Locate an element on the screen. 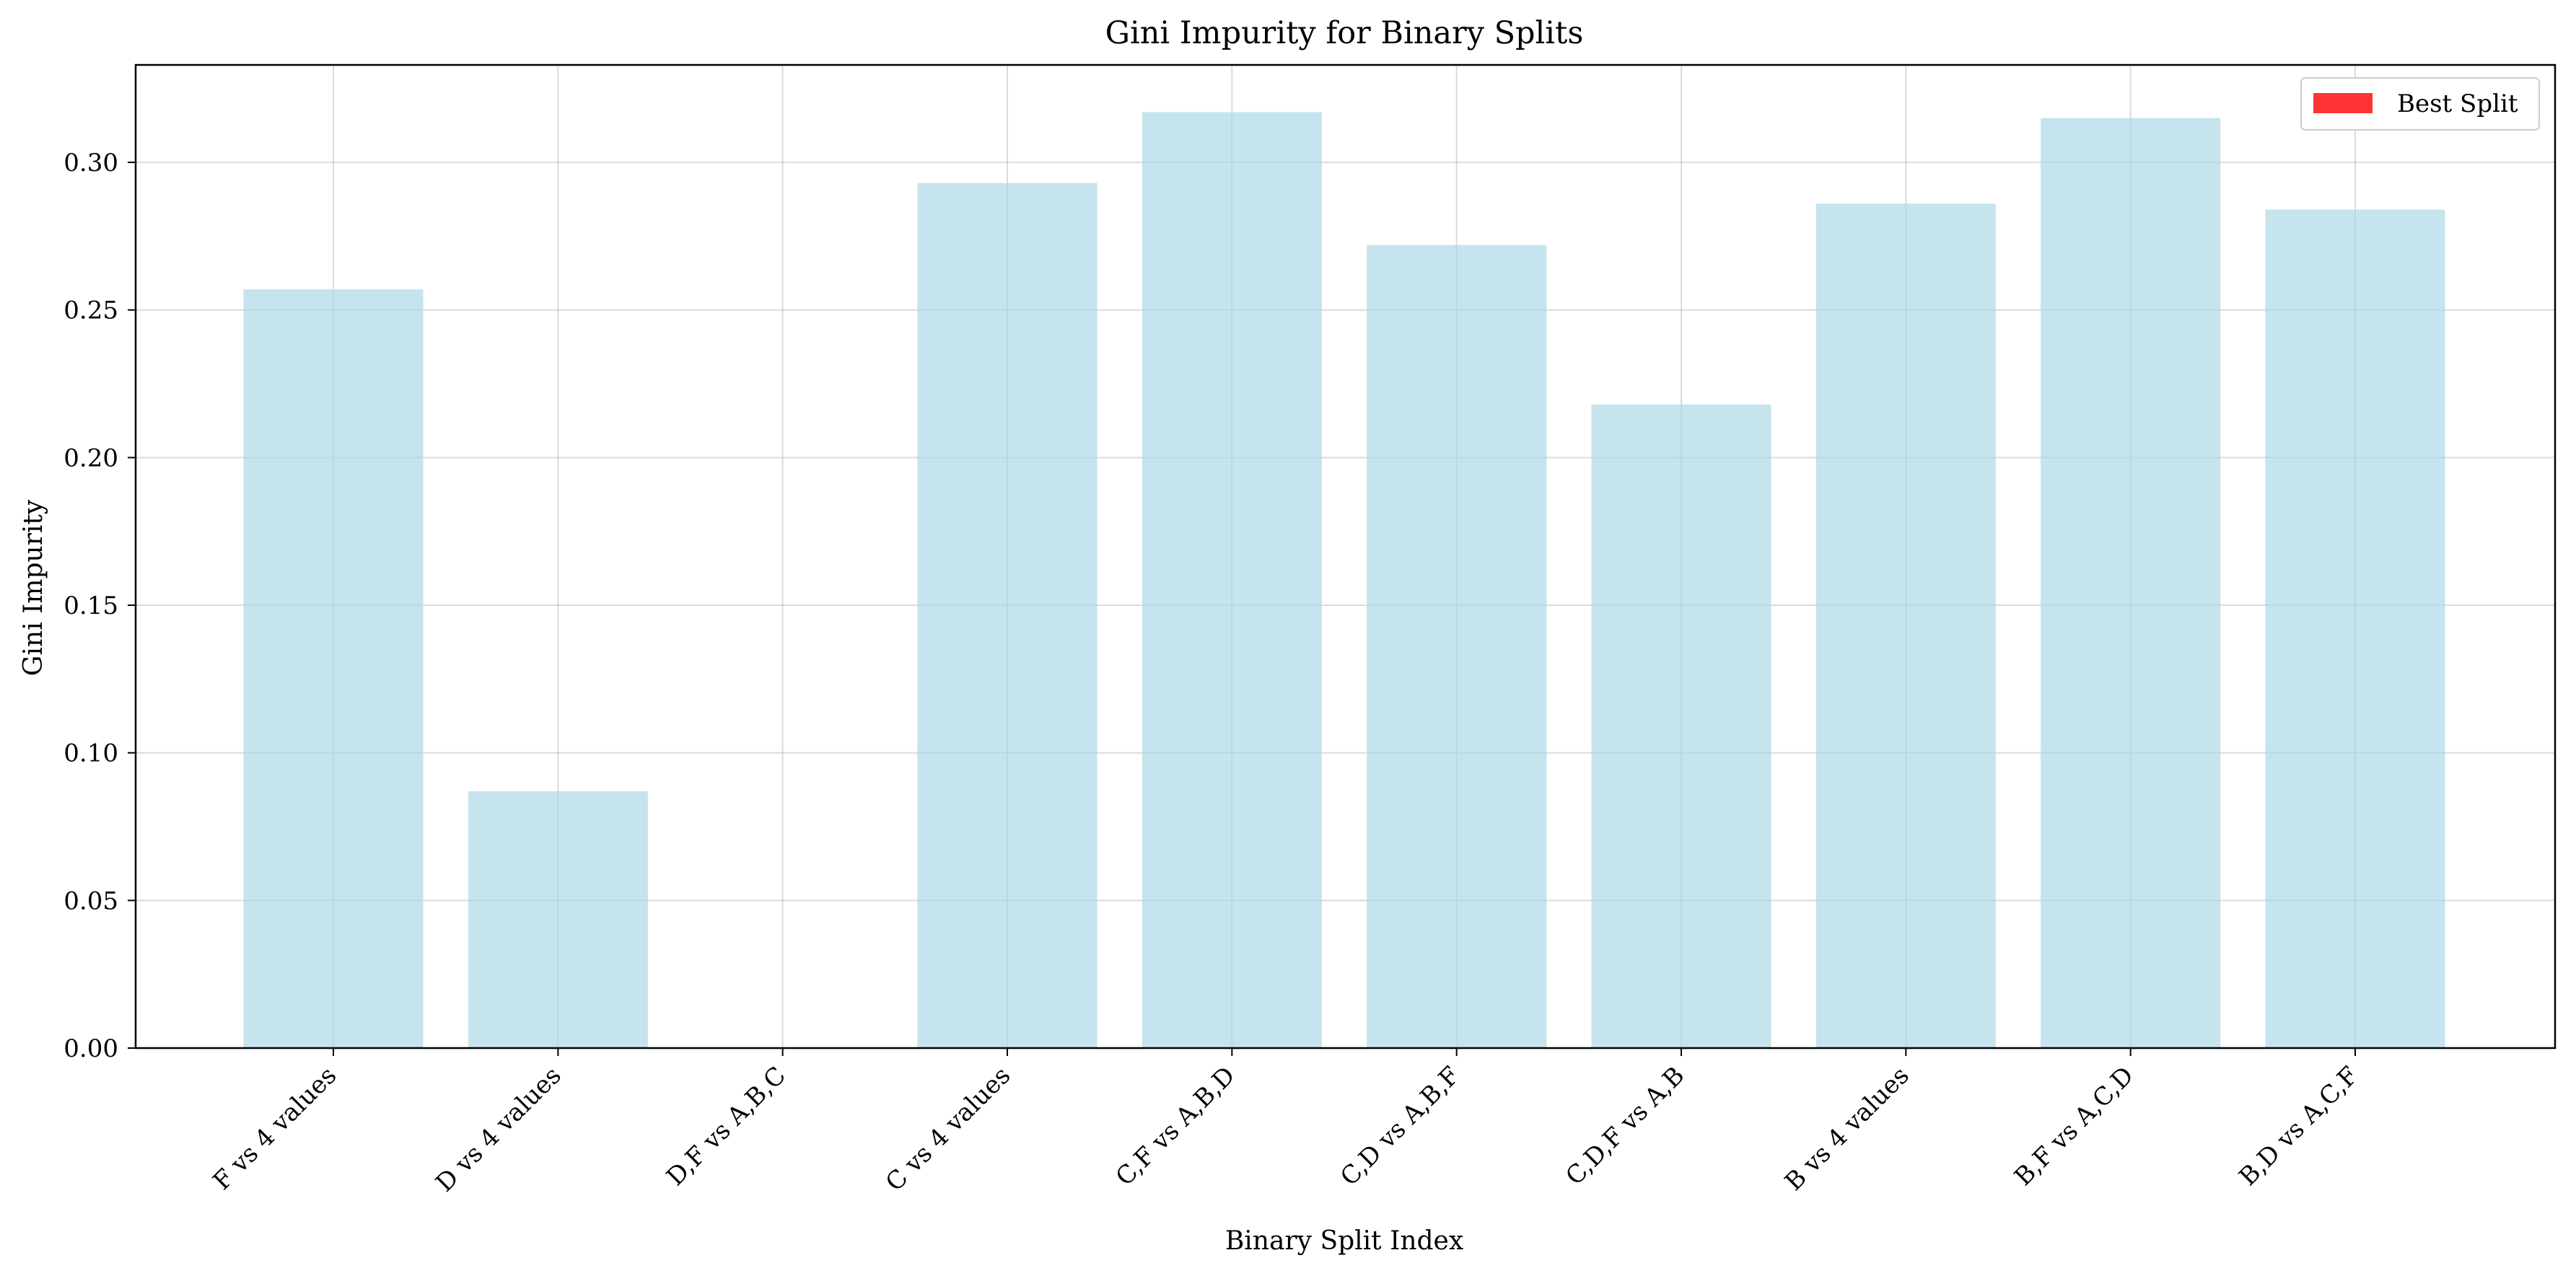  y-tick-label: 0.10 is located at coordinates (90, 753).